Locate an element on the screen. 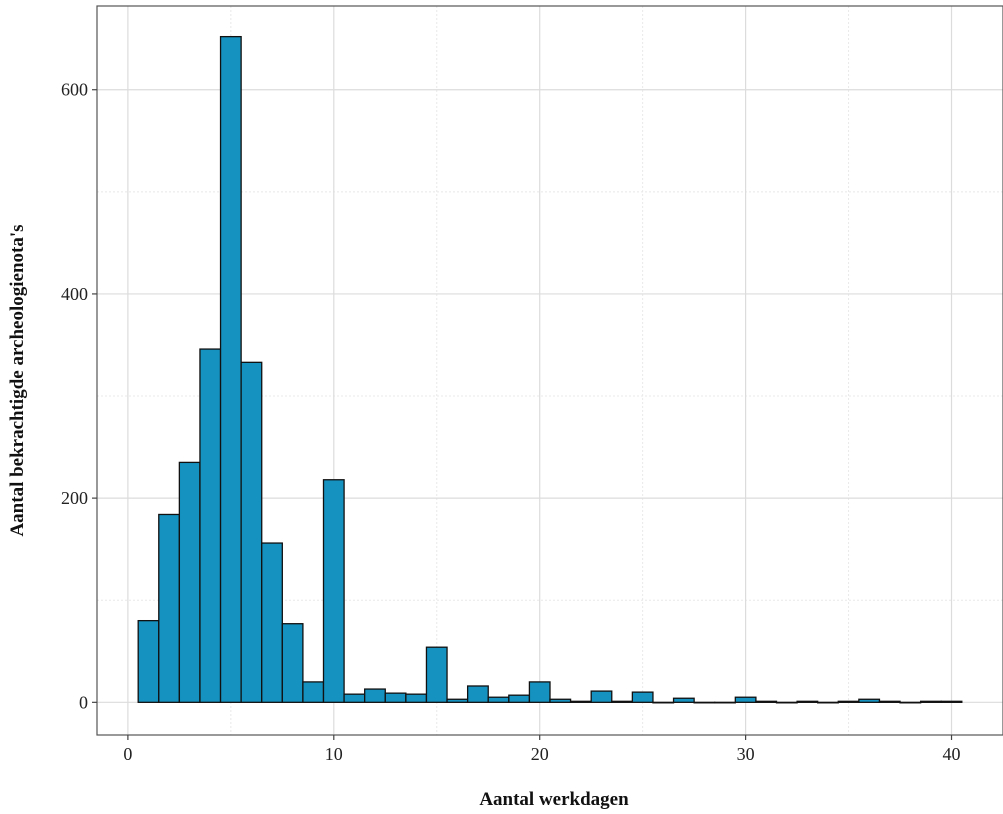 The height and width of the screenshot is (814, 1003). x-tick-label: 40 is located at coordinates (952, 754).